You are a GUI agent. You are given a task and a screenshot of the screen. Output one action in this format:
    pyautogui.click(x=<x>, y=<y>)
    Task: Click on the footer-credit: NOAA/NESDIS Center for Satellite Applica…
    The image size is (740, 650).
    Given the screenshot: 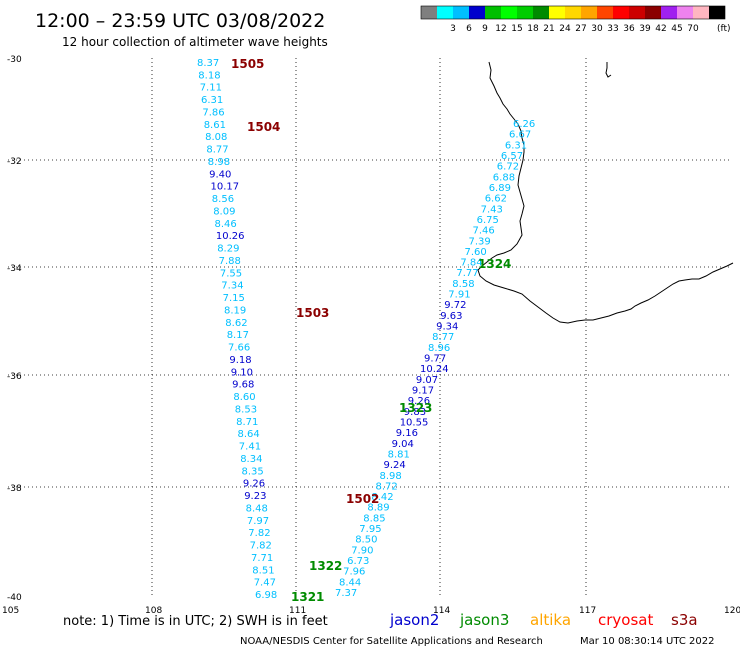 What is the action you would take?
    pyautogui.click(x=391, y=641)
    